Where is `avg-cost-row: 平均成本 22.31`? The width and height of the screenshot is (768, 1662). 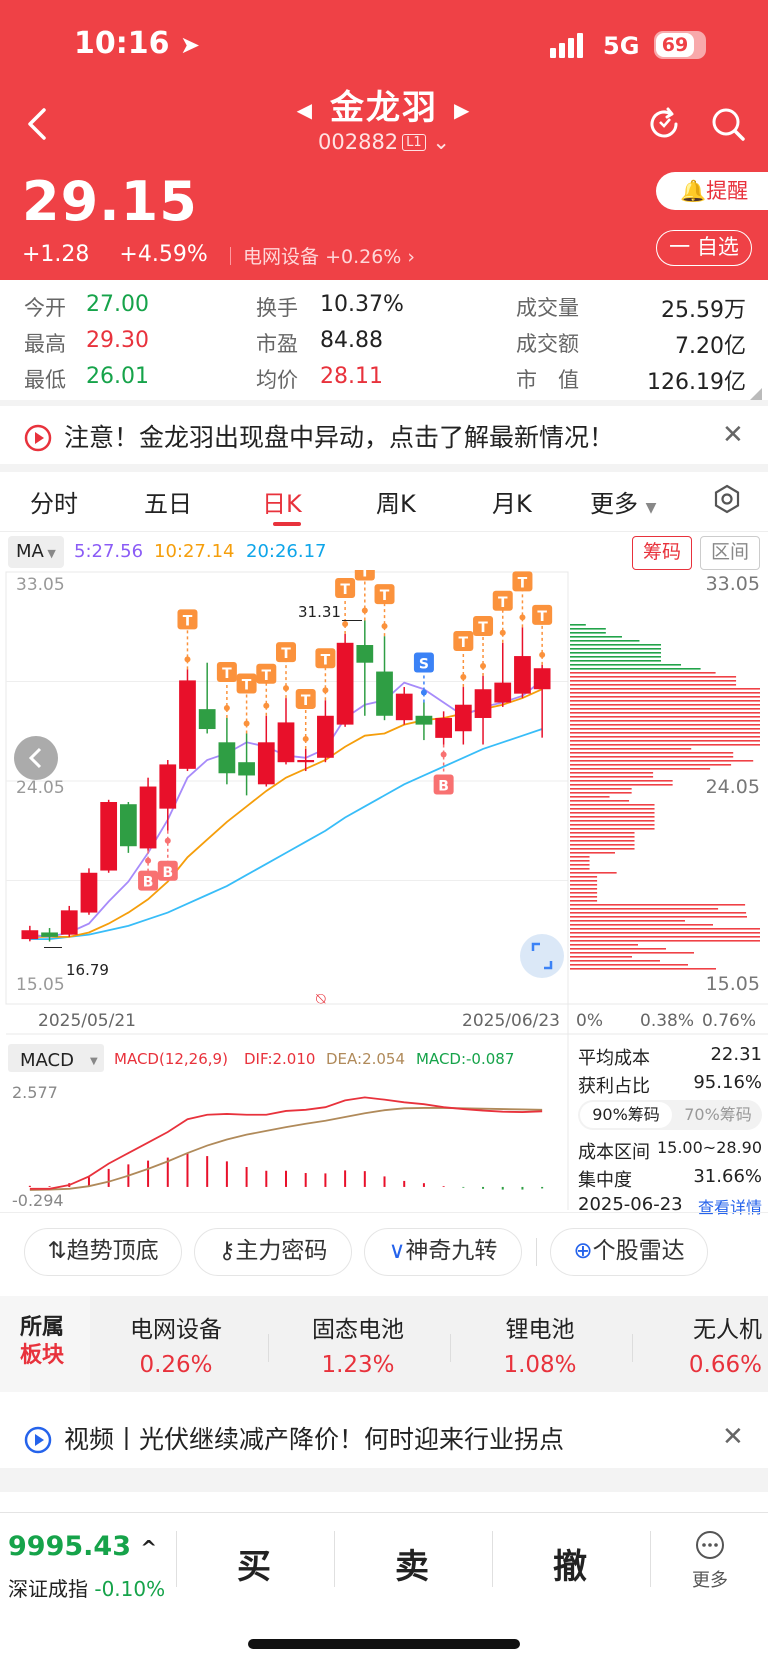 avg-cost-row: 平均成本 22.31 is located at coordinates (670, 1056).